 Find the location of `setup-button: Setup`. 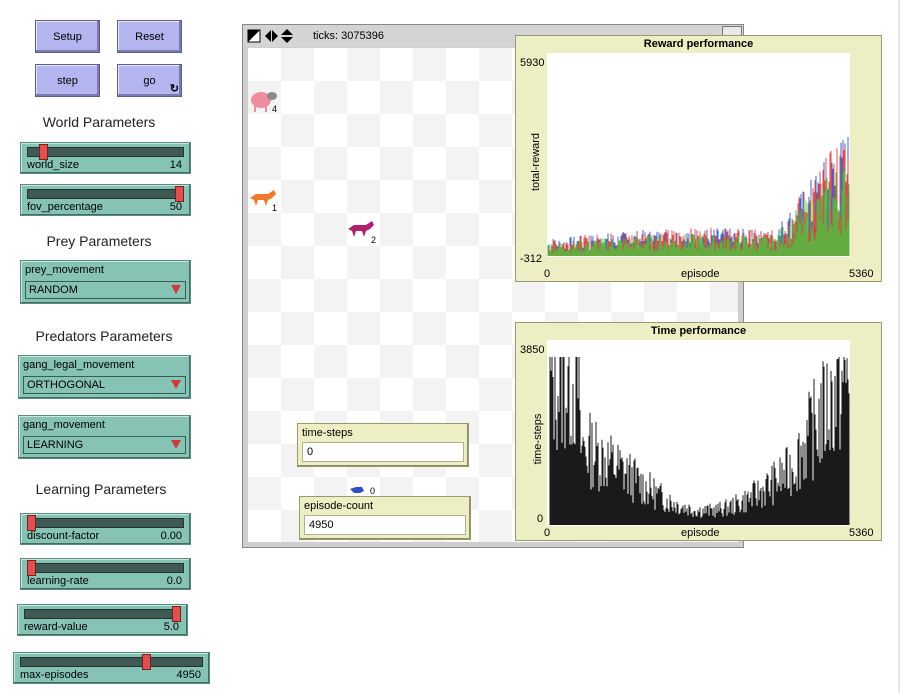

setup-button: Setup is located at coordinates (67, 36).